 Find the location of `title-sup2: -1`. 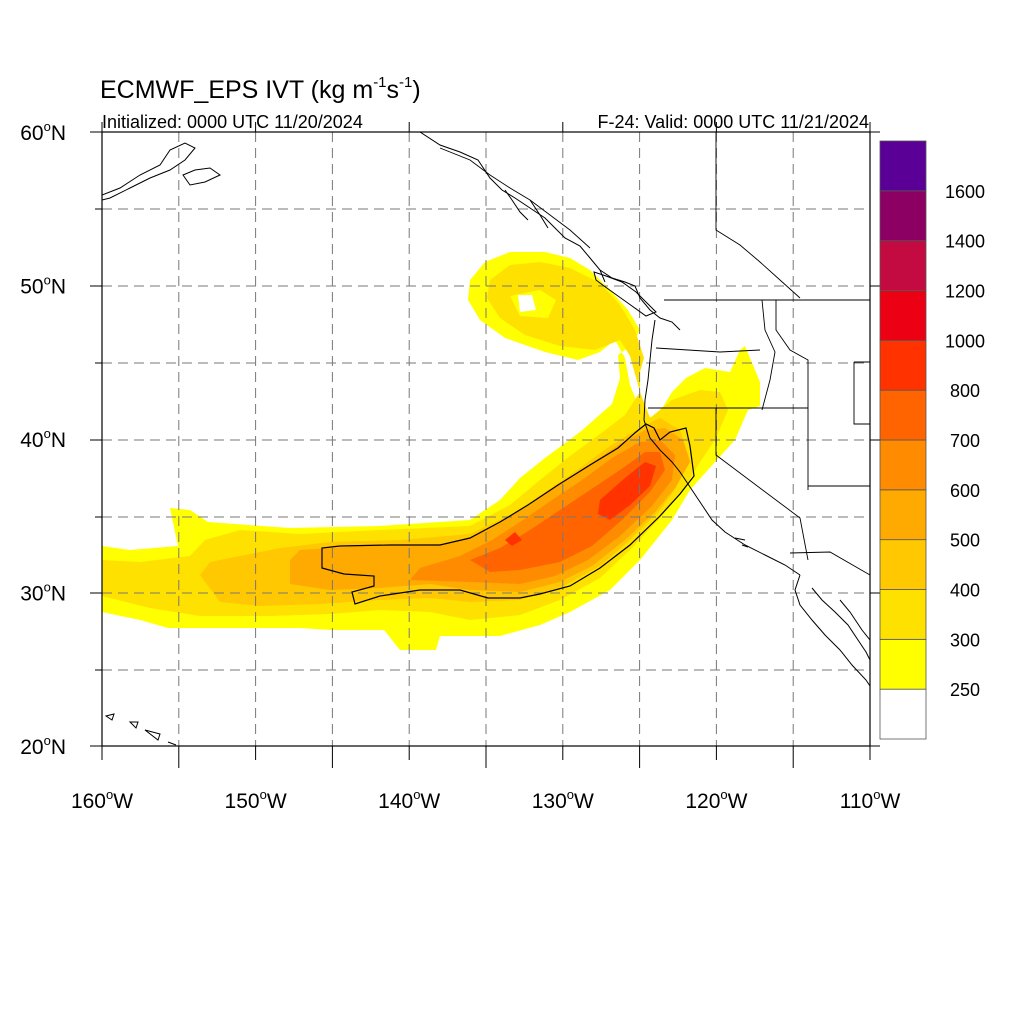

title-sup2: -1 is located at coordinates (405, 82).